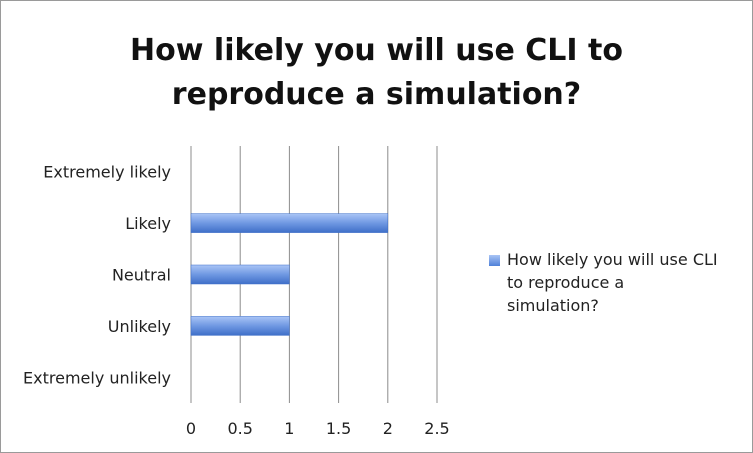  I want to click on y-category-label-2: Neutral, so click(141, 275).